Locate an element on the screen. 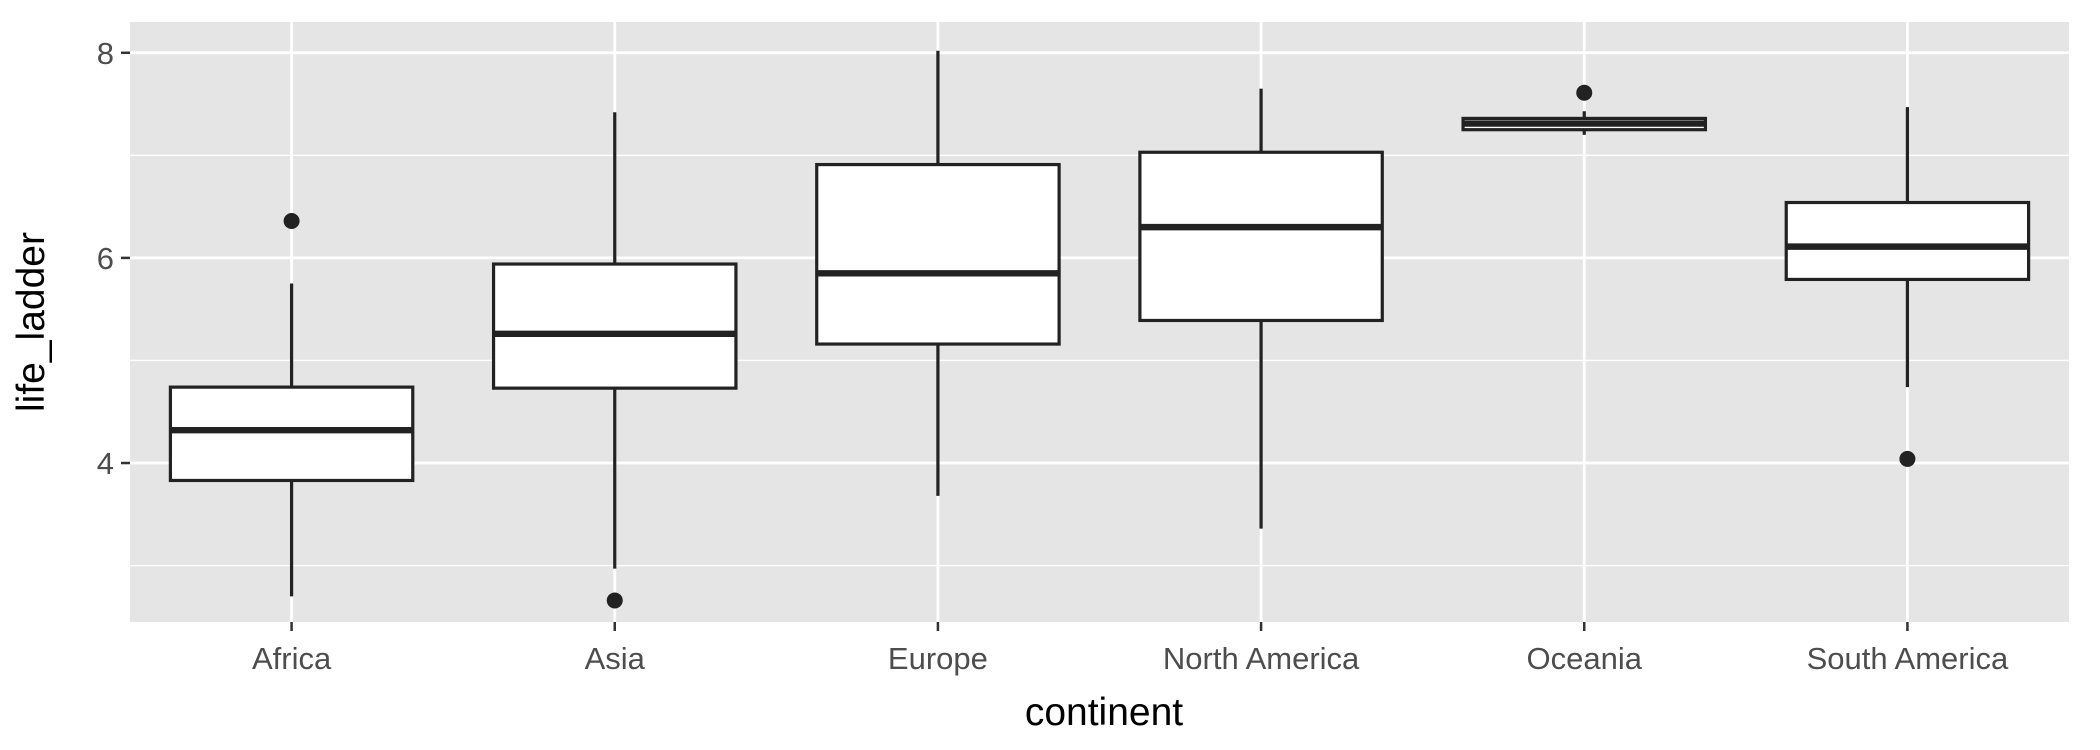 This screenshot has width=2100, height=750. y-tick-label: 4 is located at coordinates (105, 463).